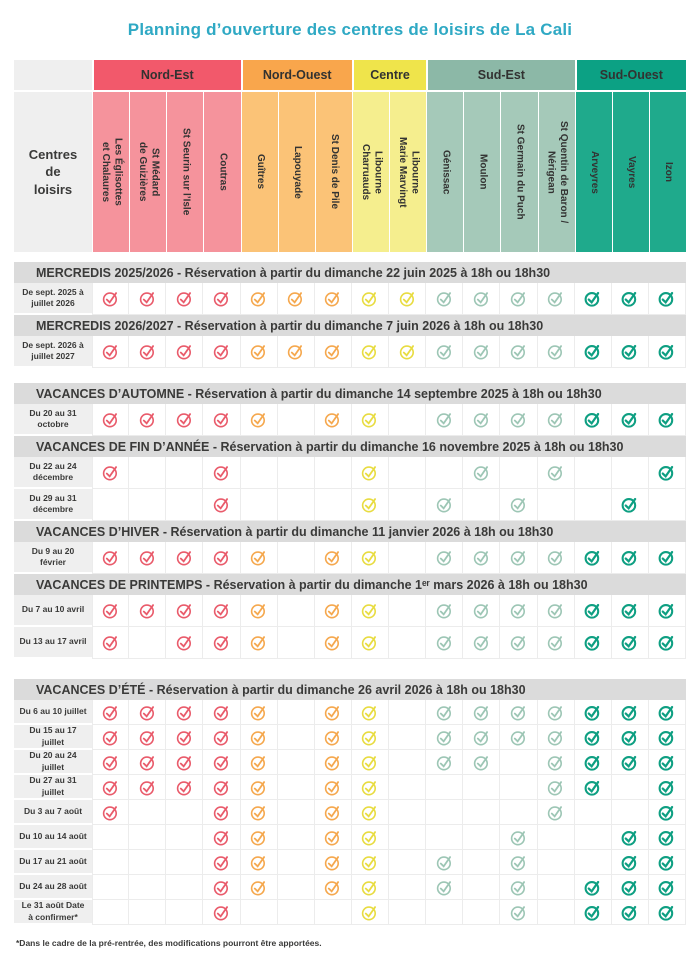 Image resolution: width=700 pixels, height=961 pixels. I want to click on column-header-label: St Germain du Puch, so click(520, 172).